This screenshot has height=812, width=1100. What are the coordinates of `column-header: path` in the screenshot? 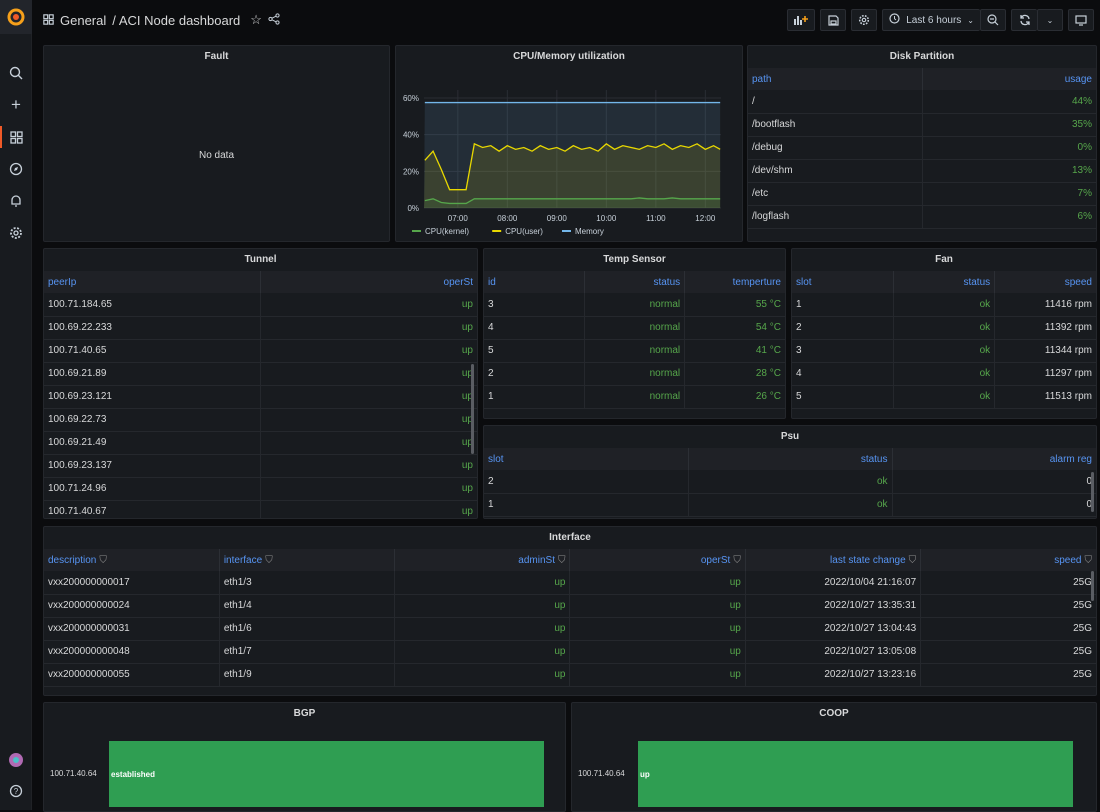 It's located at (835, 79).